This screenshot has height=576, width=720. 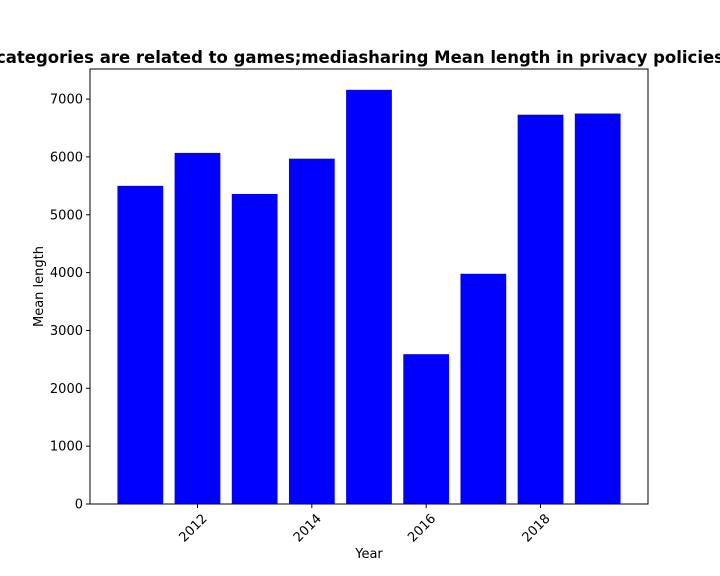 What do you see at coordinates (426, 429) in the screenshot?
I see `bar-2016` at bounding box center [426, 429].